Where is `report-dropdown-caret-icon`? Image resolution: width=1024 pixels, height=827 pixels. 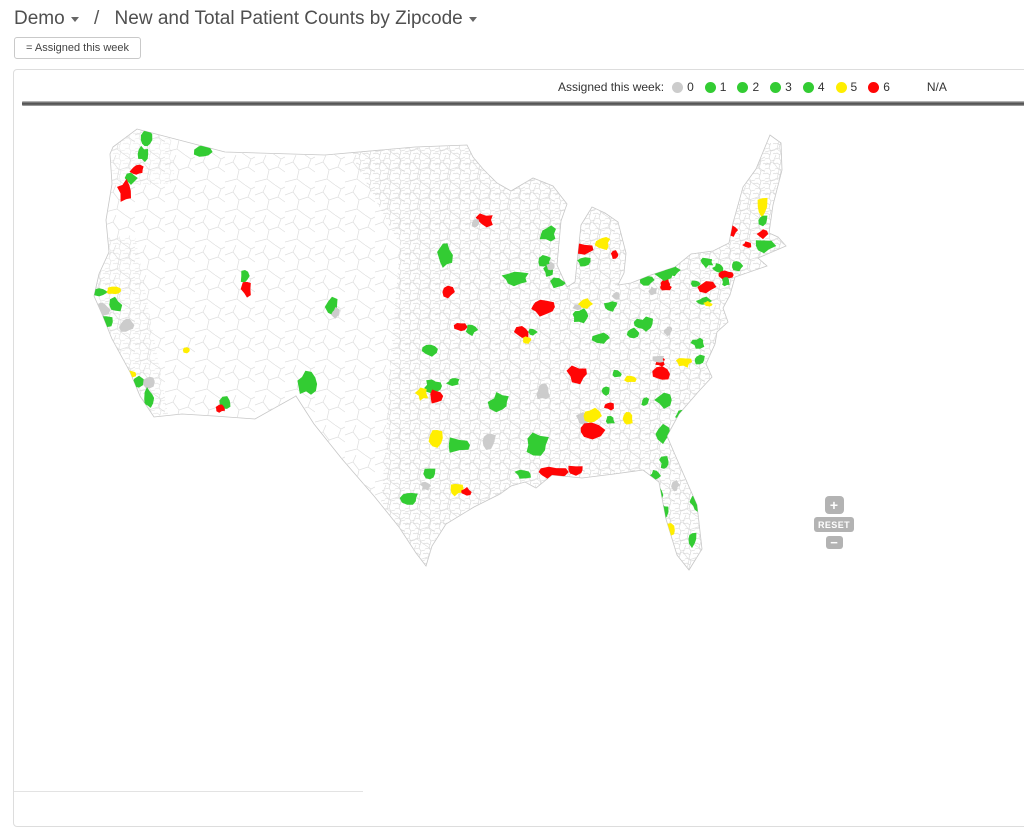
report-dropdown-caret-icon is located at coordinates (472, 19).